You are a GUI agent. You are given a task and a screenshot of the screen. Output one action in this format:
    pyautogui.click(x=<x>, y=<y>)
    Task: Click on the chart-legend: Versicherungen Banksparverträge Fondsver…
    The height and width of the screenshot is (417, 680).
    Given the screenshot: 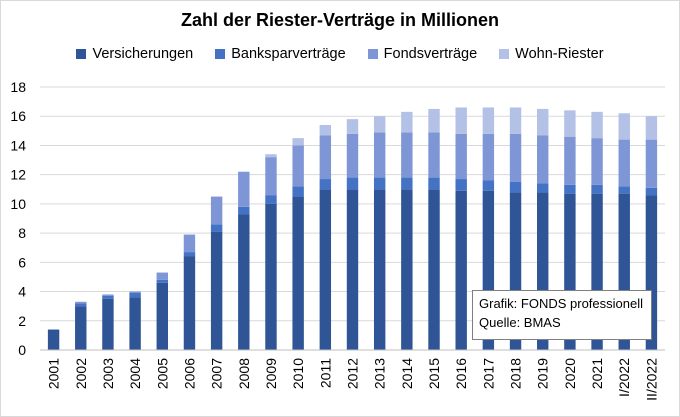 What is the action you would take?
    pyautogui.click(x=340, y=54)
    